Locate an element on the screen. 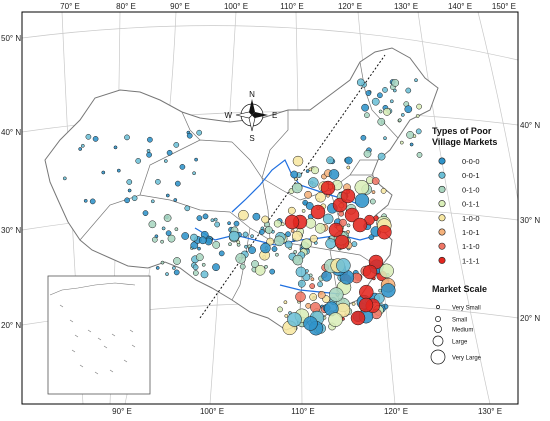 The height and width of the screenshot is (421, 550). inset-islands is located at coordinates (97, 339).